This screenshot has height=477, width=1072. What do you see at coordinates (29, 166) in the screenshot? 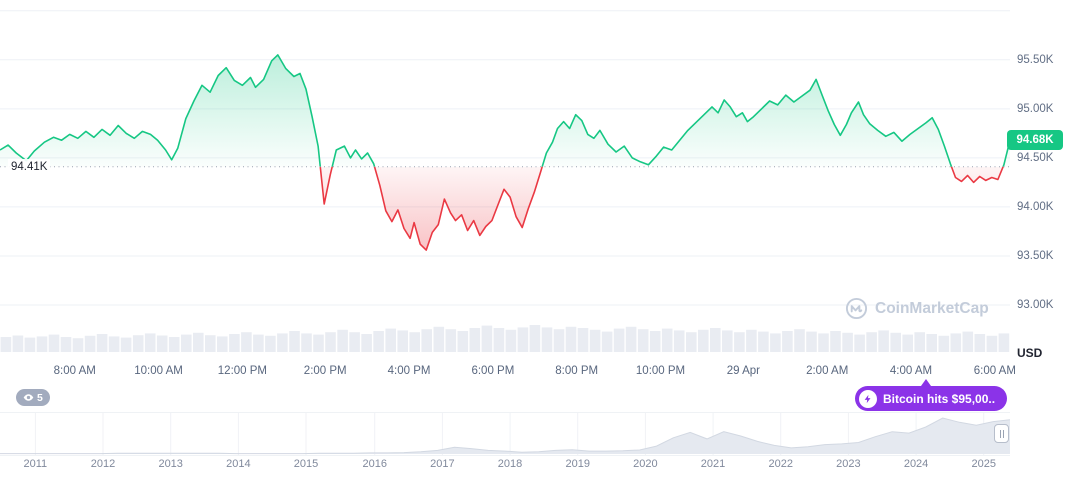
I see `baseline-price-label: 94.41K` at bounding box center [29, 166].